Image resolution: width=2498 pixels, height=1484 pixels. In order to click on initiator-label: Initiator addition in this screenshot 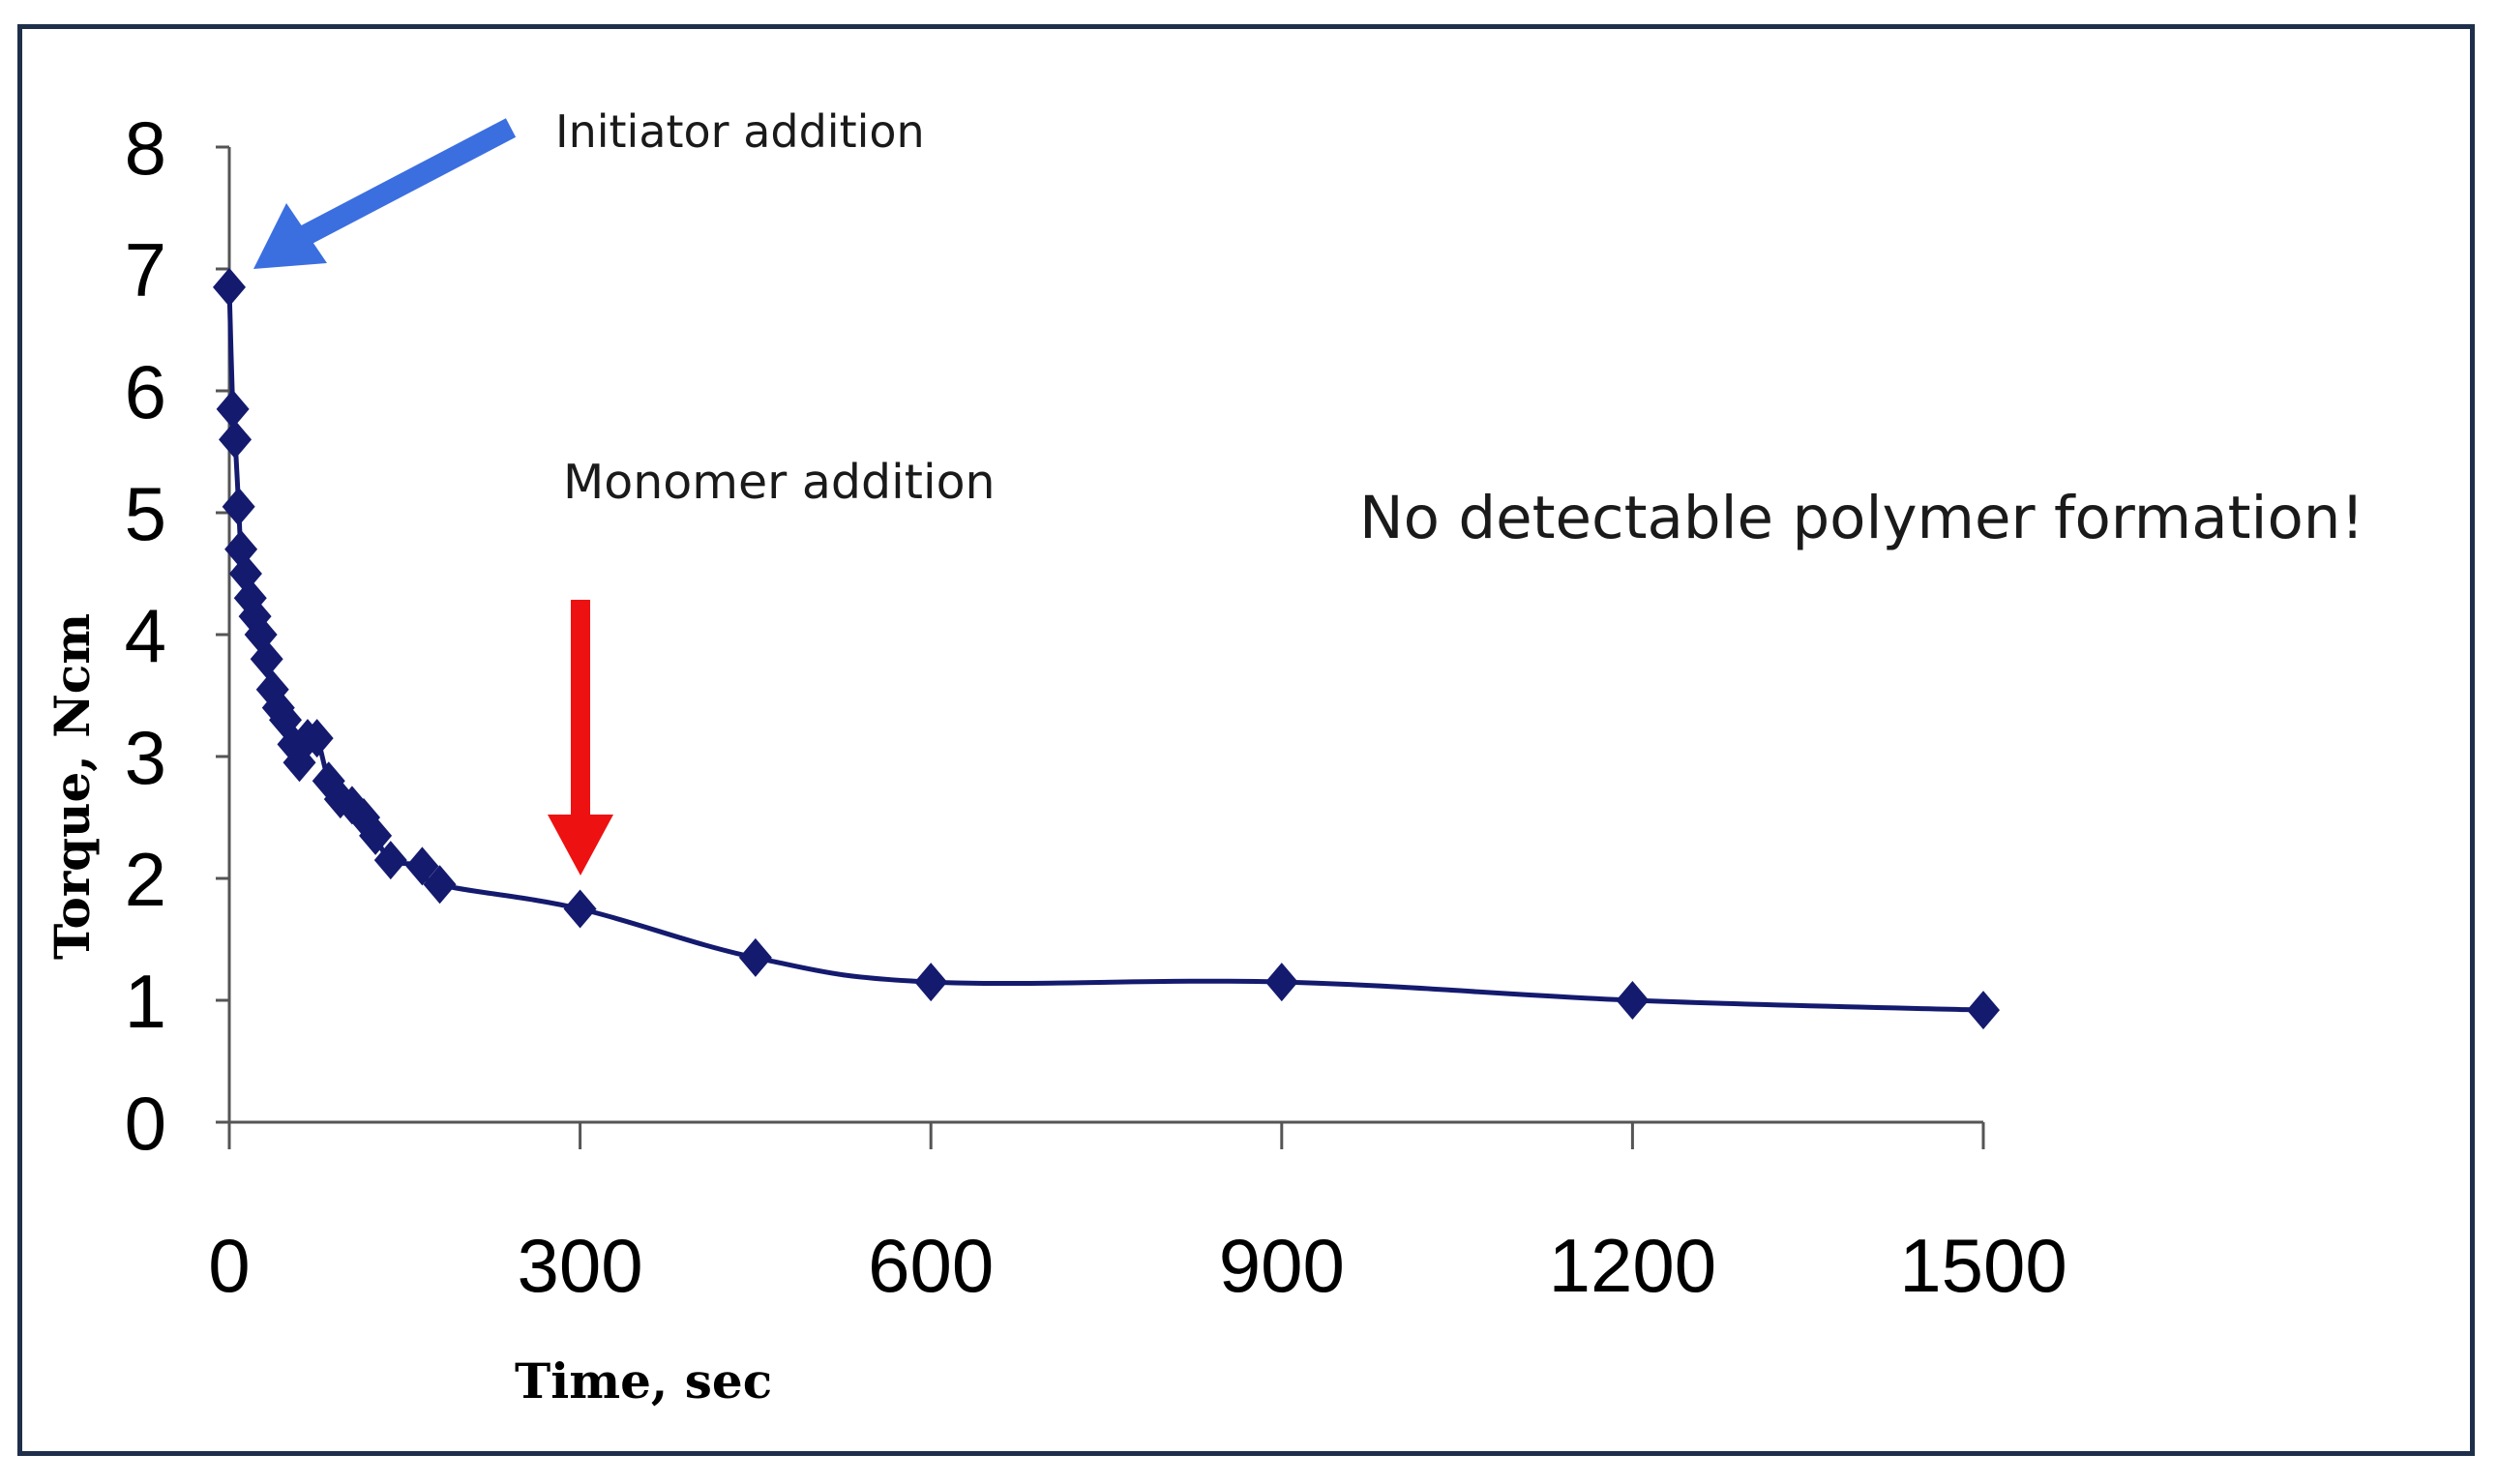, I will do `click(740, 131)`.